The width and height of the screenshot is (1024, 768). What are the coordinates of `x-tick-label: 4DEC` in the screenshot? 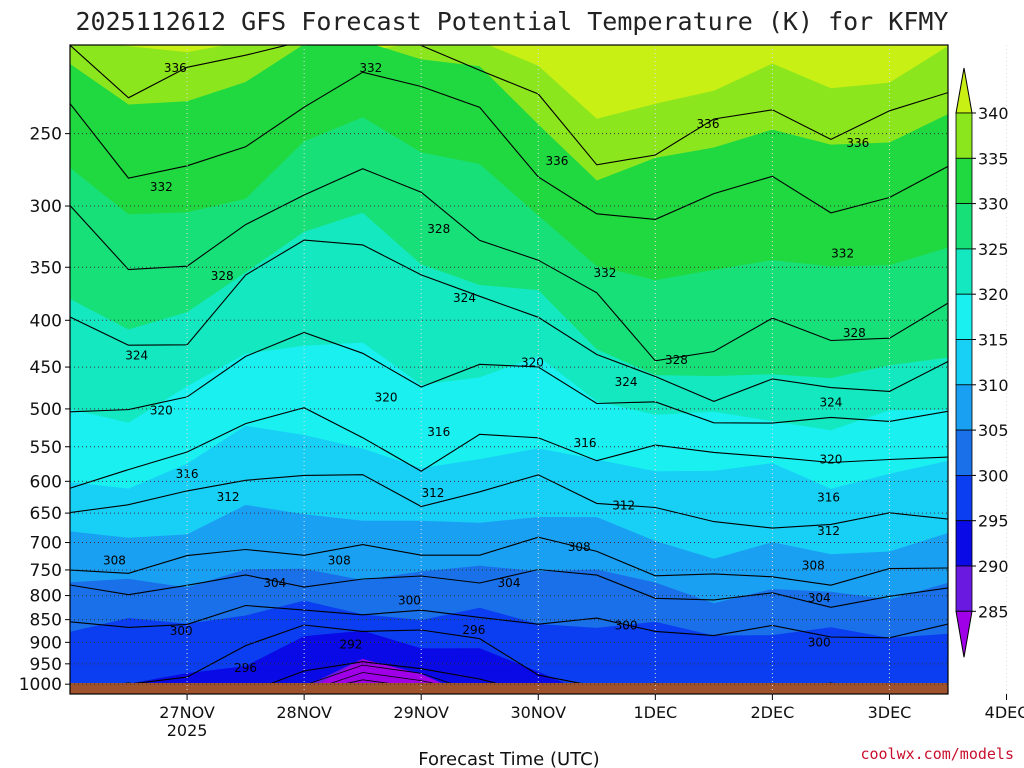 It's located at (1004, 712).